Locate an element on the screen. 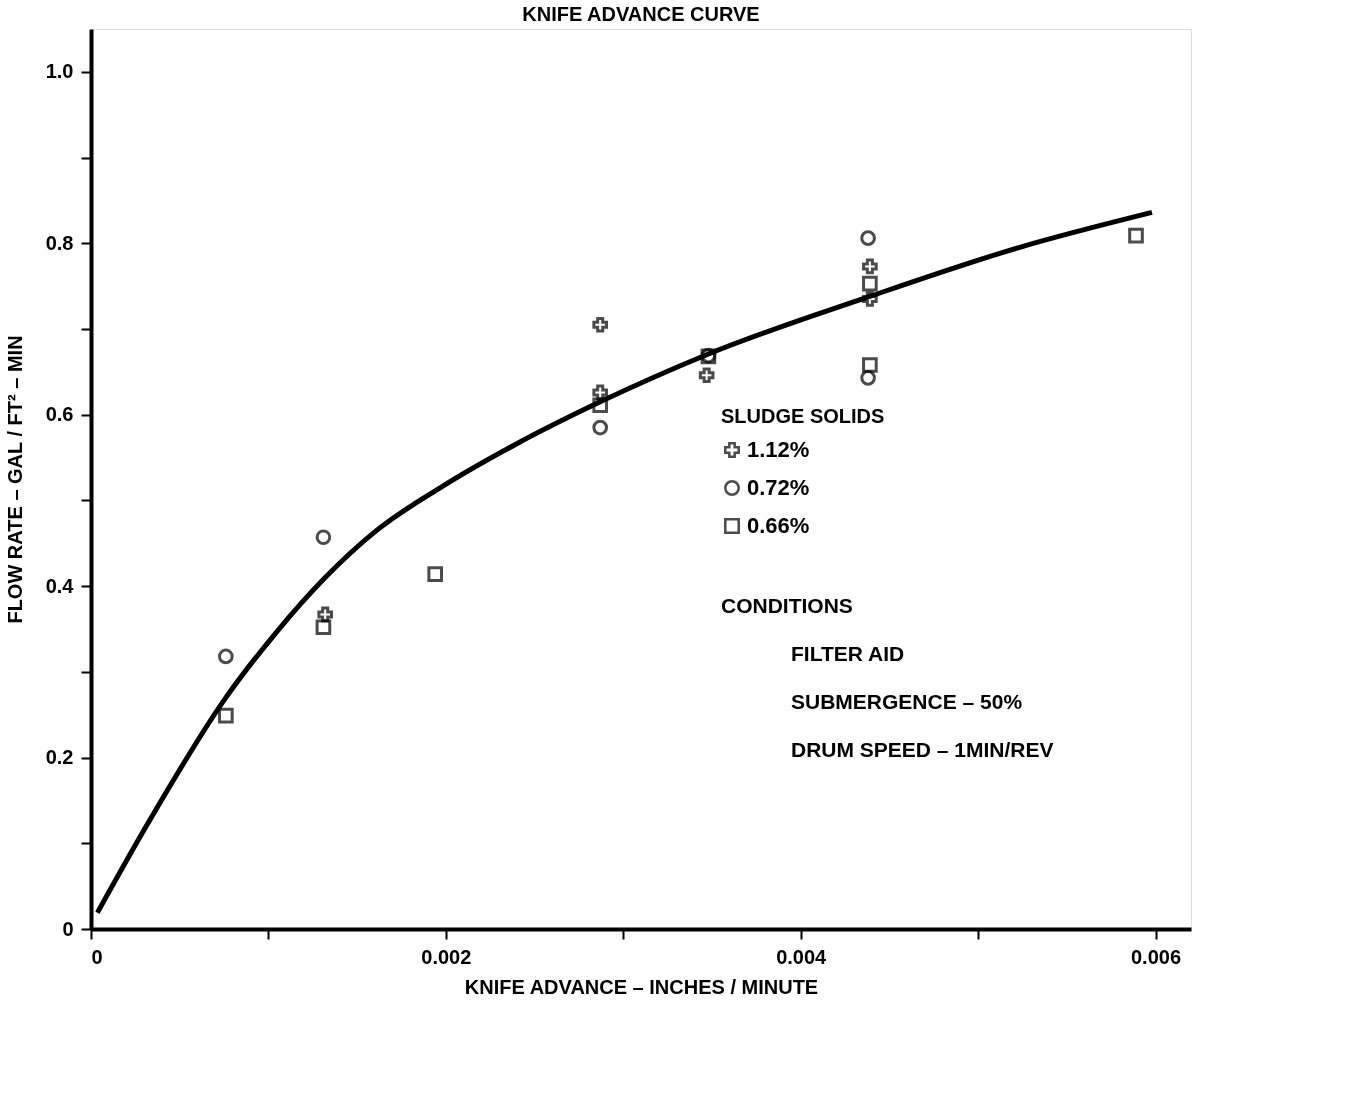 The height and width of the screenshot is (1117, 1358). y-tick-label: 0.6 is located at coordinates (59, 414).